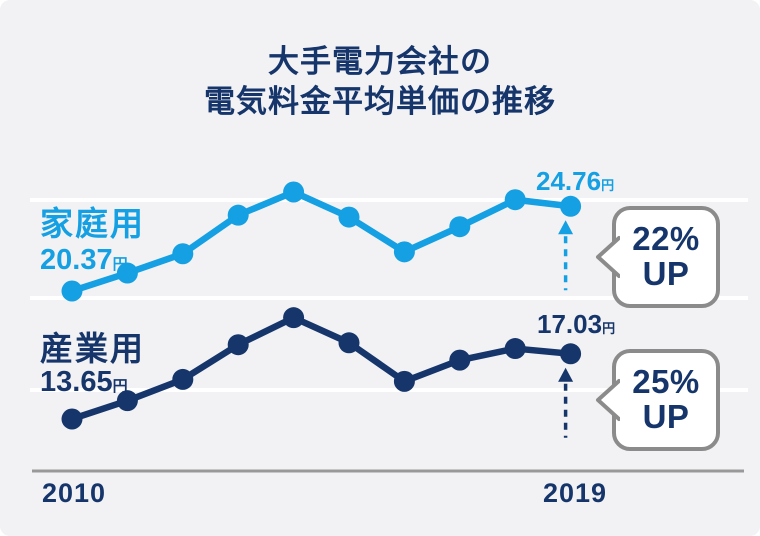  I want to click on industrial-change-badge: 25% UP, so click(658, 400).